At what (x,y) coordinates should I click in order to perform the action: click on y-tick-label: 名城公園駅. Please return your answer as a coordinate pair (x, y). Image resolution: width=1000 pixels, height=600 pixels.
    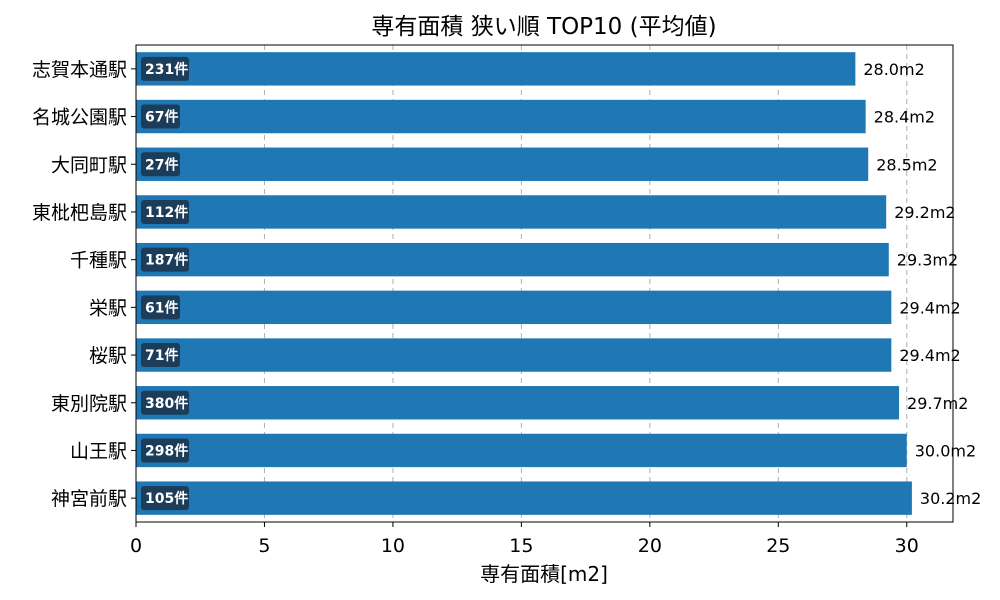
    Looking at the image, I should click on (79, 118).